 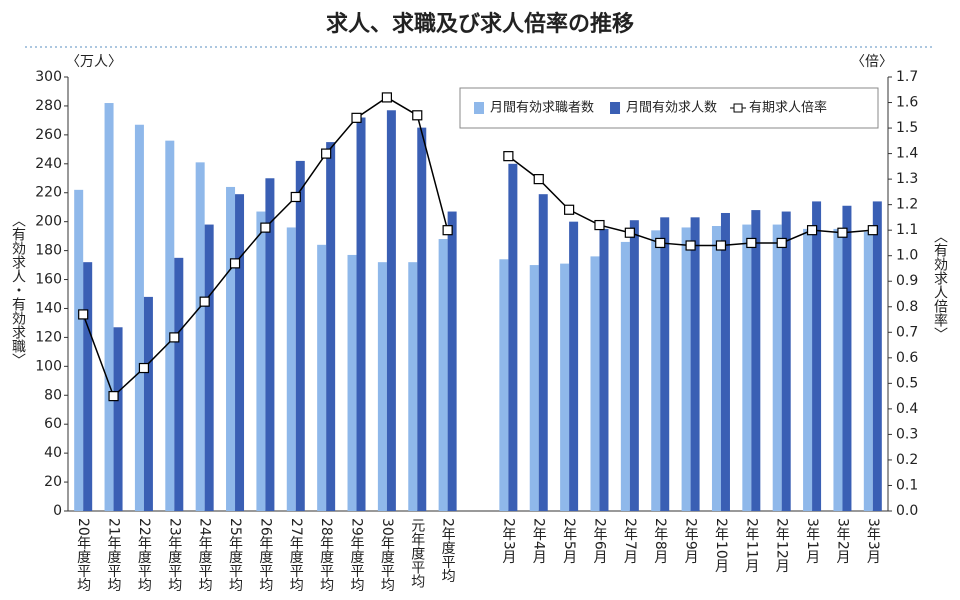 What do you see at coordinates (326, 555) in the screenshot?
I see `x-tick-label: 28年度平均` at bounding box center [326, 555].